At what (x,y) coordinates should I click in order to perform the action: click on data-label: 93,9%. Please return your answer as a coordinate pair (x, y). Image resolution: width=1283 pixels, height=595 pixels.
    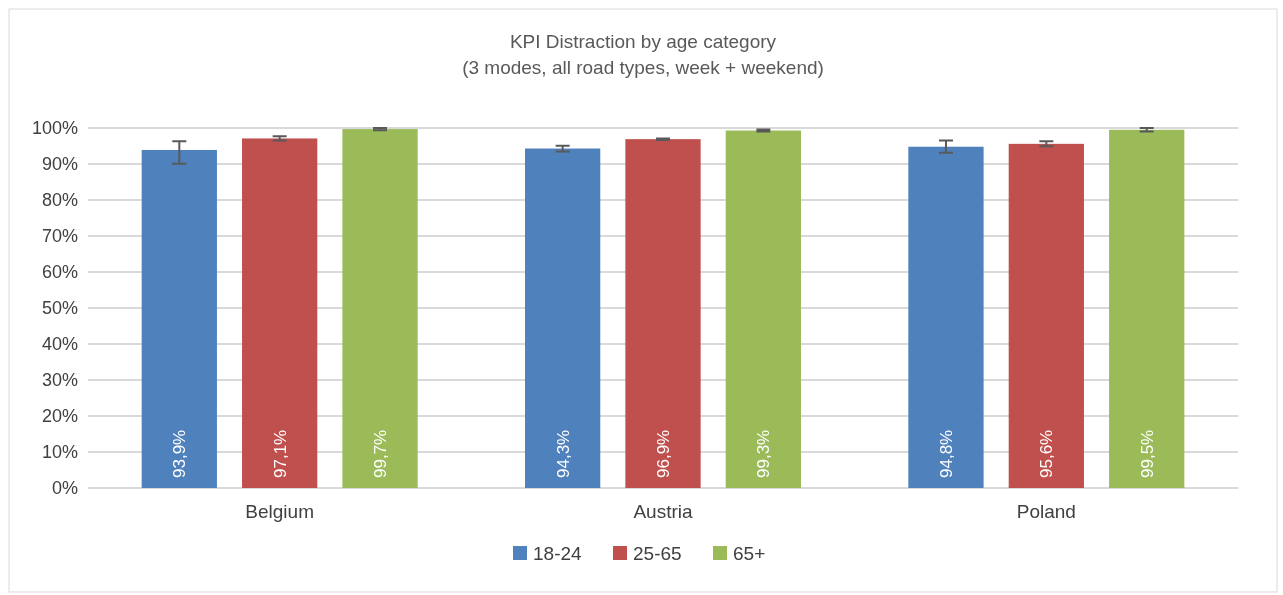
    Looking at the image, I should click on (180, 453).